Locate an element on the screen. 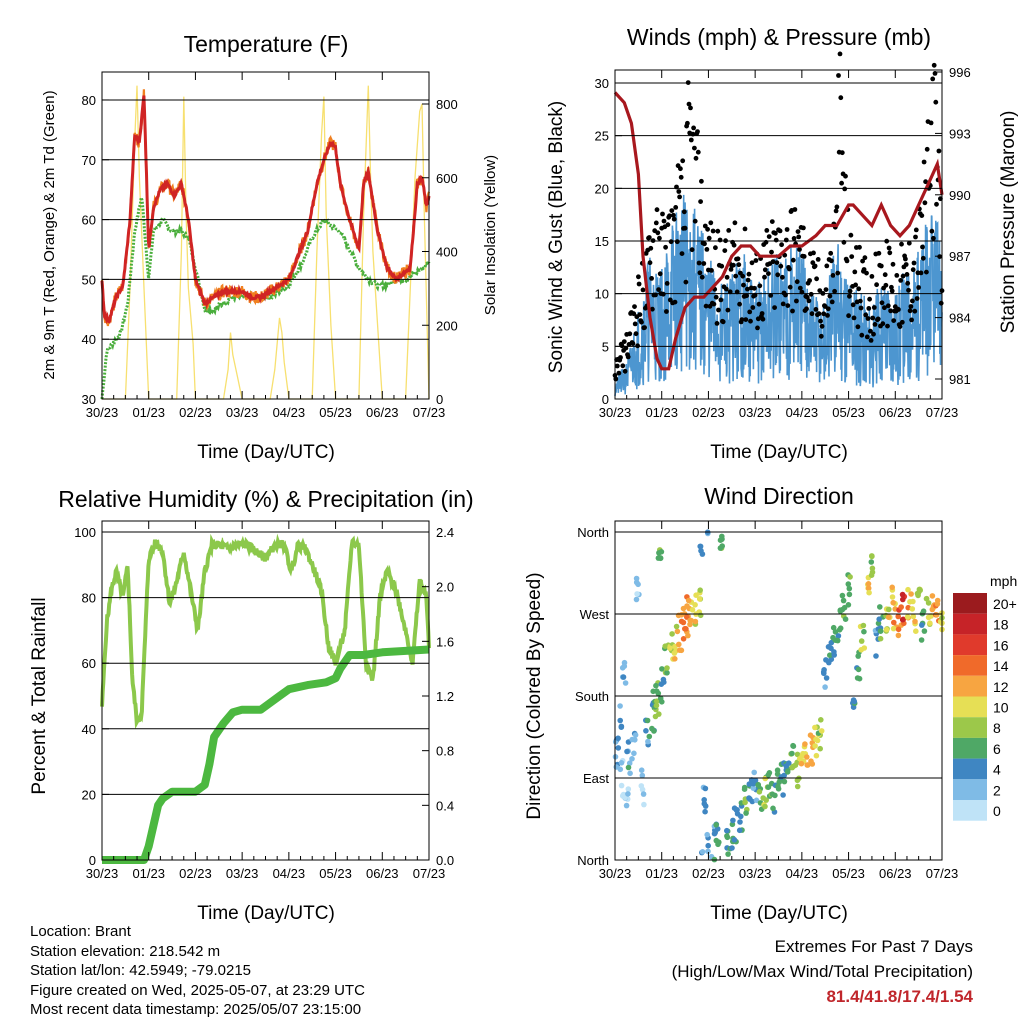 The image size is (1024, 1024). x-tick-label: 04/23 is located at coordinates (802, 873).